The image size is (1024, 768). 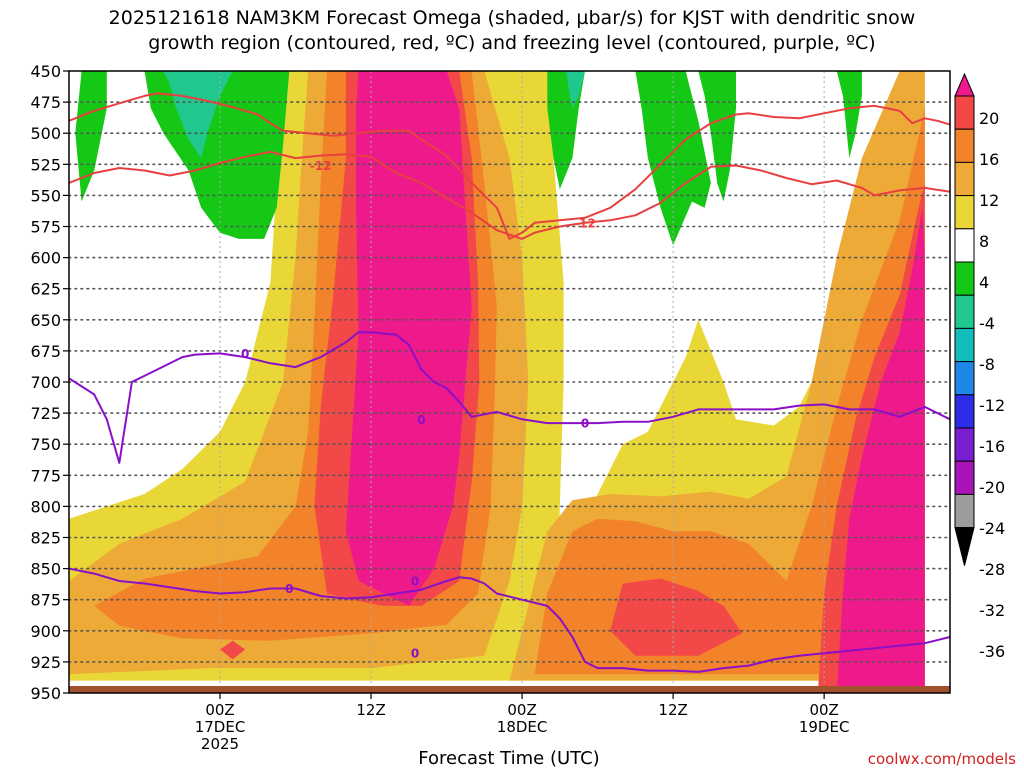 What do you see at coordinates (45, 444) in the screenshot?
I see `y-tick-label-750: 750` at bounding box center [45, 444].